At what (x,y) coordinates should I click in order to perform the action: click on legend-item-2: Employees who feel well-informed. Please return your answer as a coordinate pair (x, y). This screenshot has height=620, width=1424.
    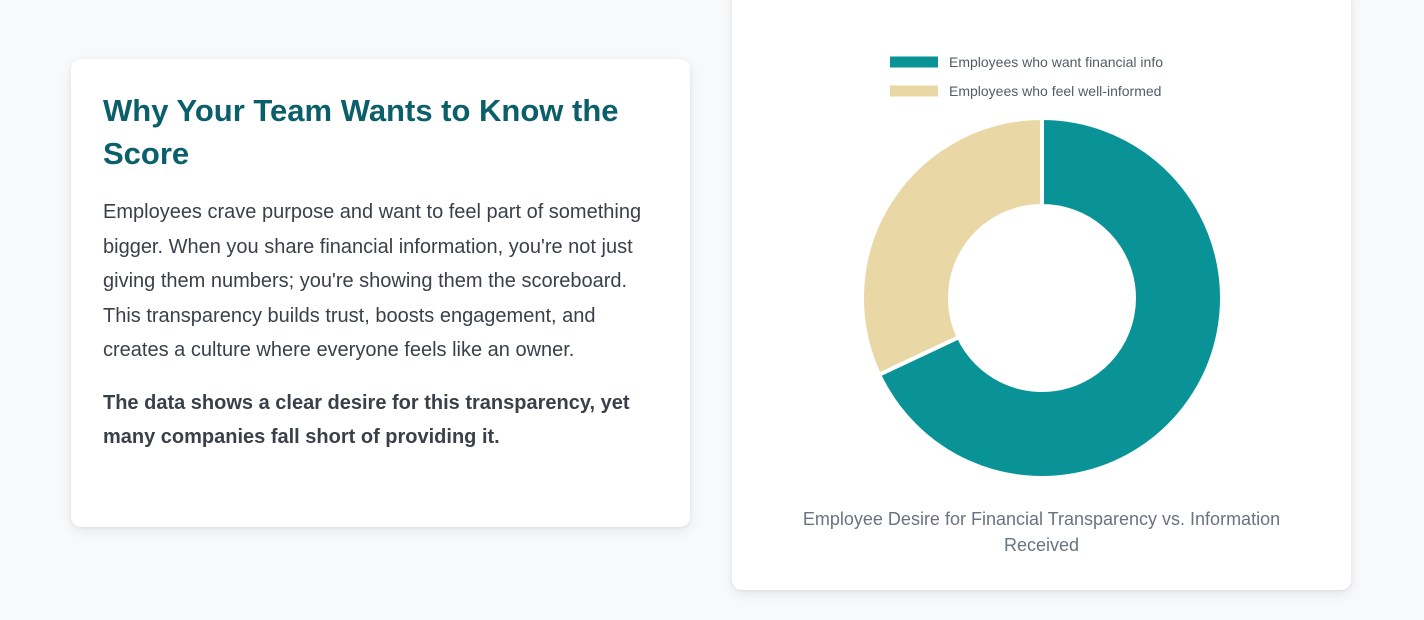
    Looking at the image, I should click on (1025, 91).